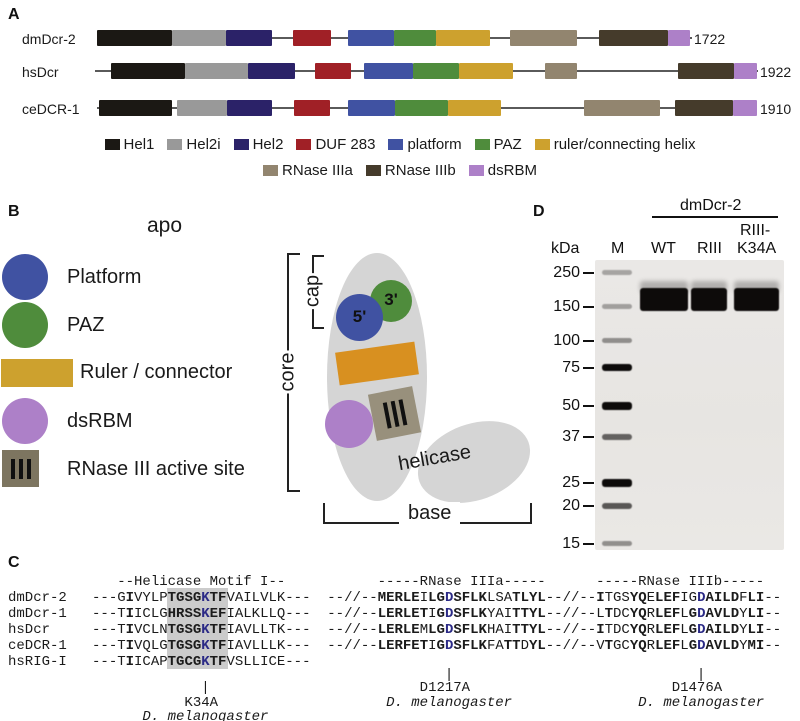 This screenshot has height=721, width=800. I want to click on legend-item-dsrbm: dsRBM, so click(502, 170).